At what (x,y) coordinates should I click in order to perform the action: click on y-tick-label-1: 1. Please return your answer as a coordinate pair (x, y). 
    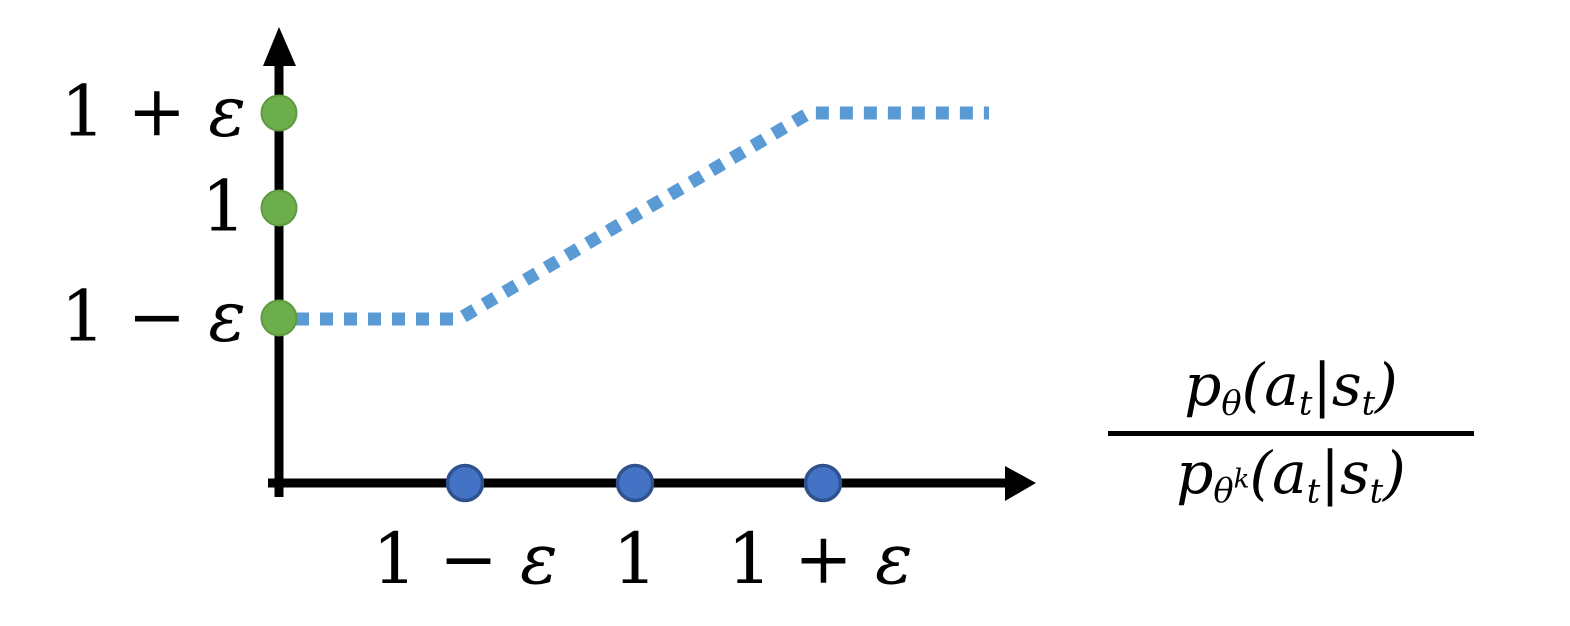
    Looking at the image, I should click on (223, 207).